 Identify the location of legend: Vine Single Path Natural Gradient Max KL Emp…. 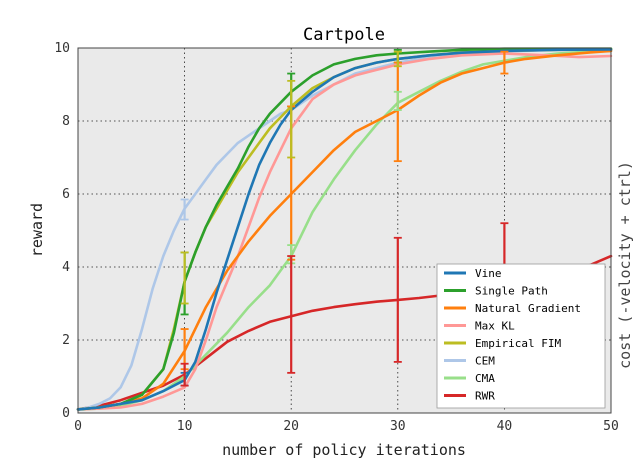
(521, 336).